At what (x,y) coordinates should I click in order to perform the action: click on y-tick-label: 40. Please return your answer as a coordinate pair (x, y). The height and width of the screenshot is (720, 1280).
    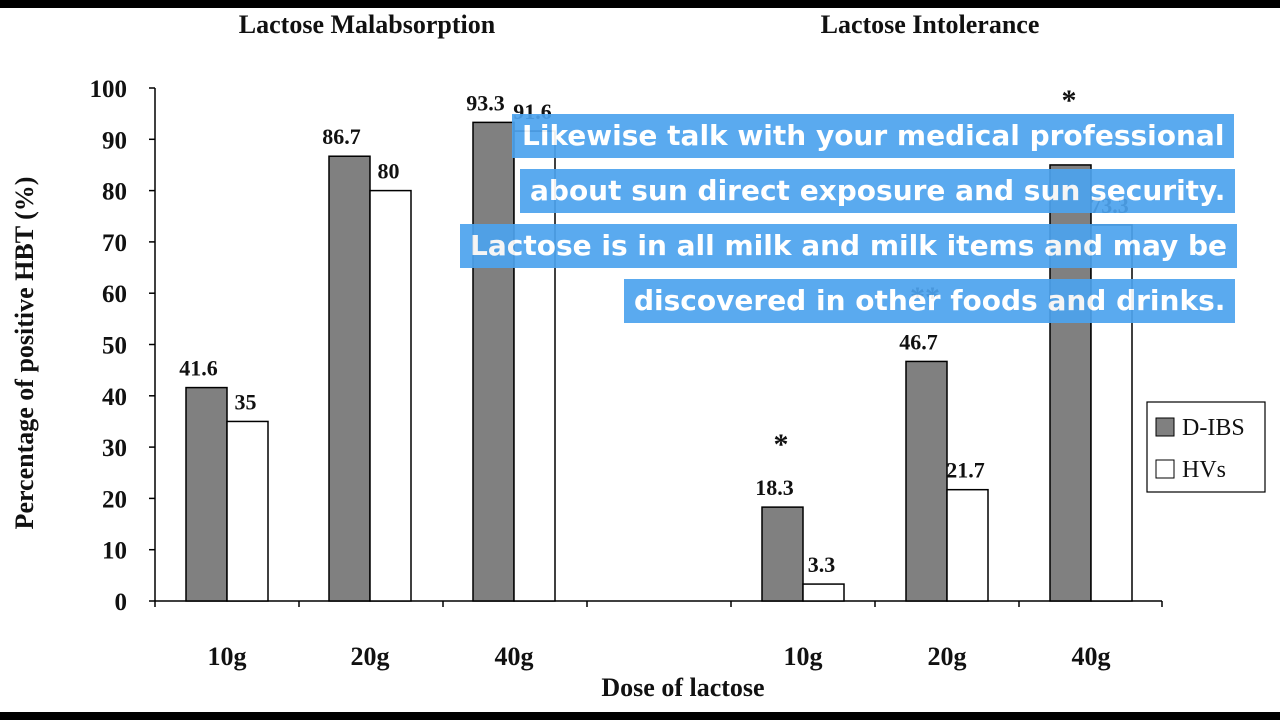
    Looking at the image, I should click on (114, 397).